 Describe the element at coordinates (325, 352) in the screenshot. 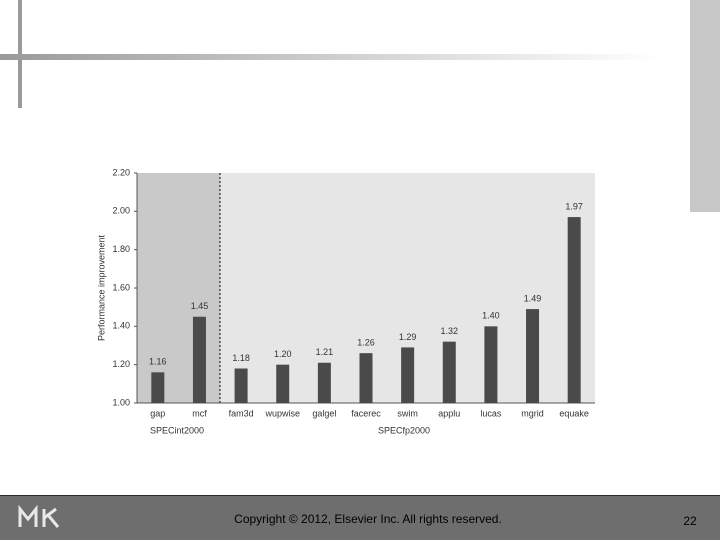

I see `value-label: 1.21` at that location.